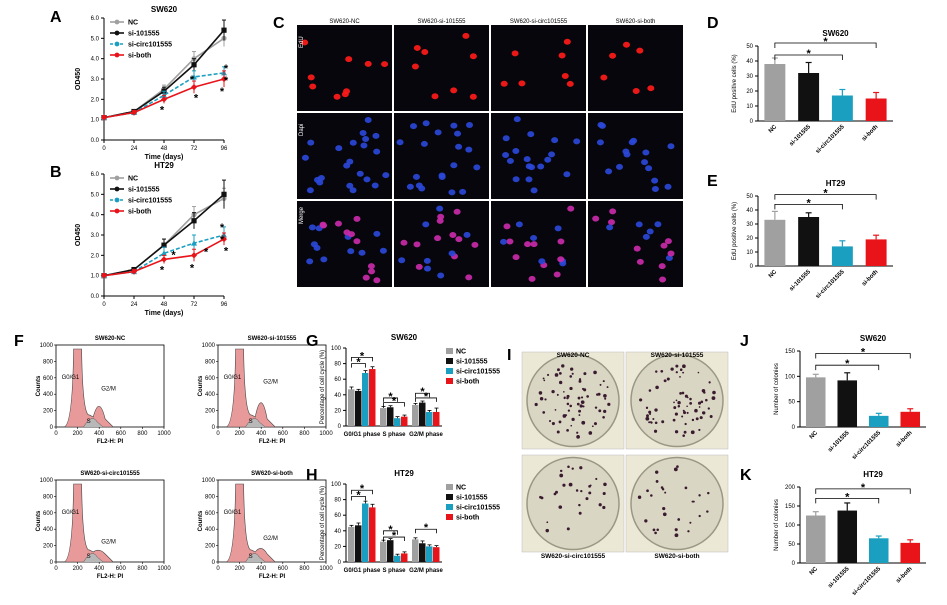  What do you see at coordinates (95, 277) in the screenshot?
I see `y-tick-label: 1.0` at bounding box center [95, 277].